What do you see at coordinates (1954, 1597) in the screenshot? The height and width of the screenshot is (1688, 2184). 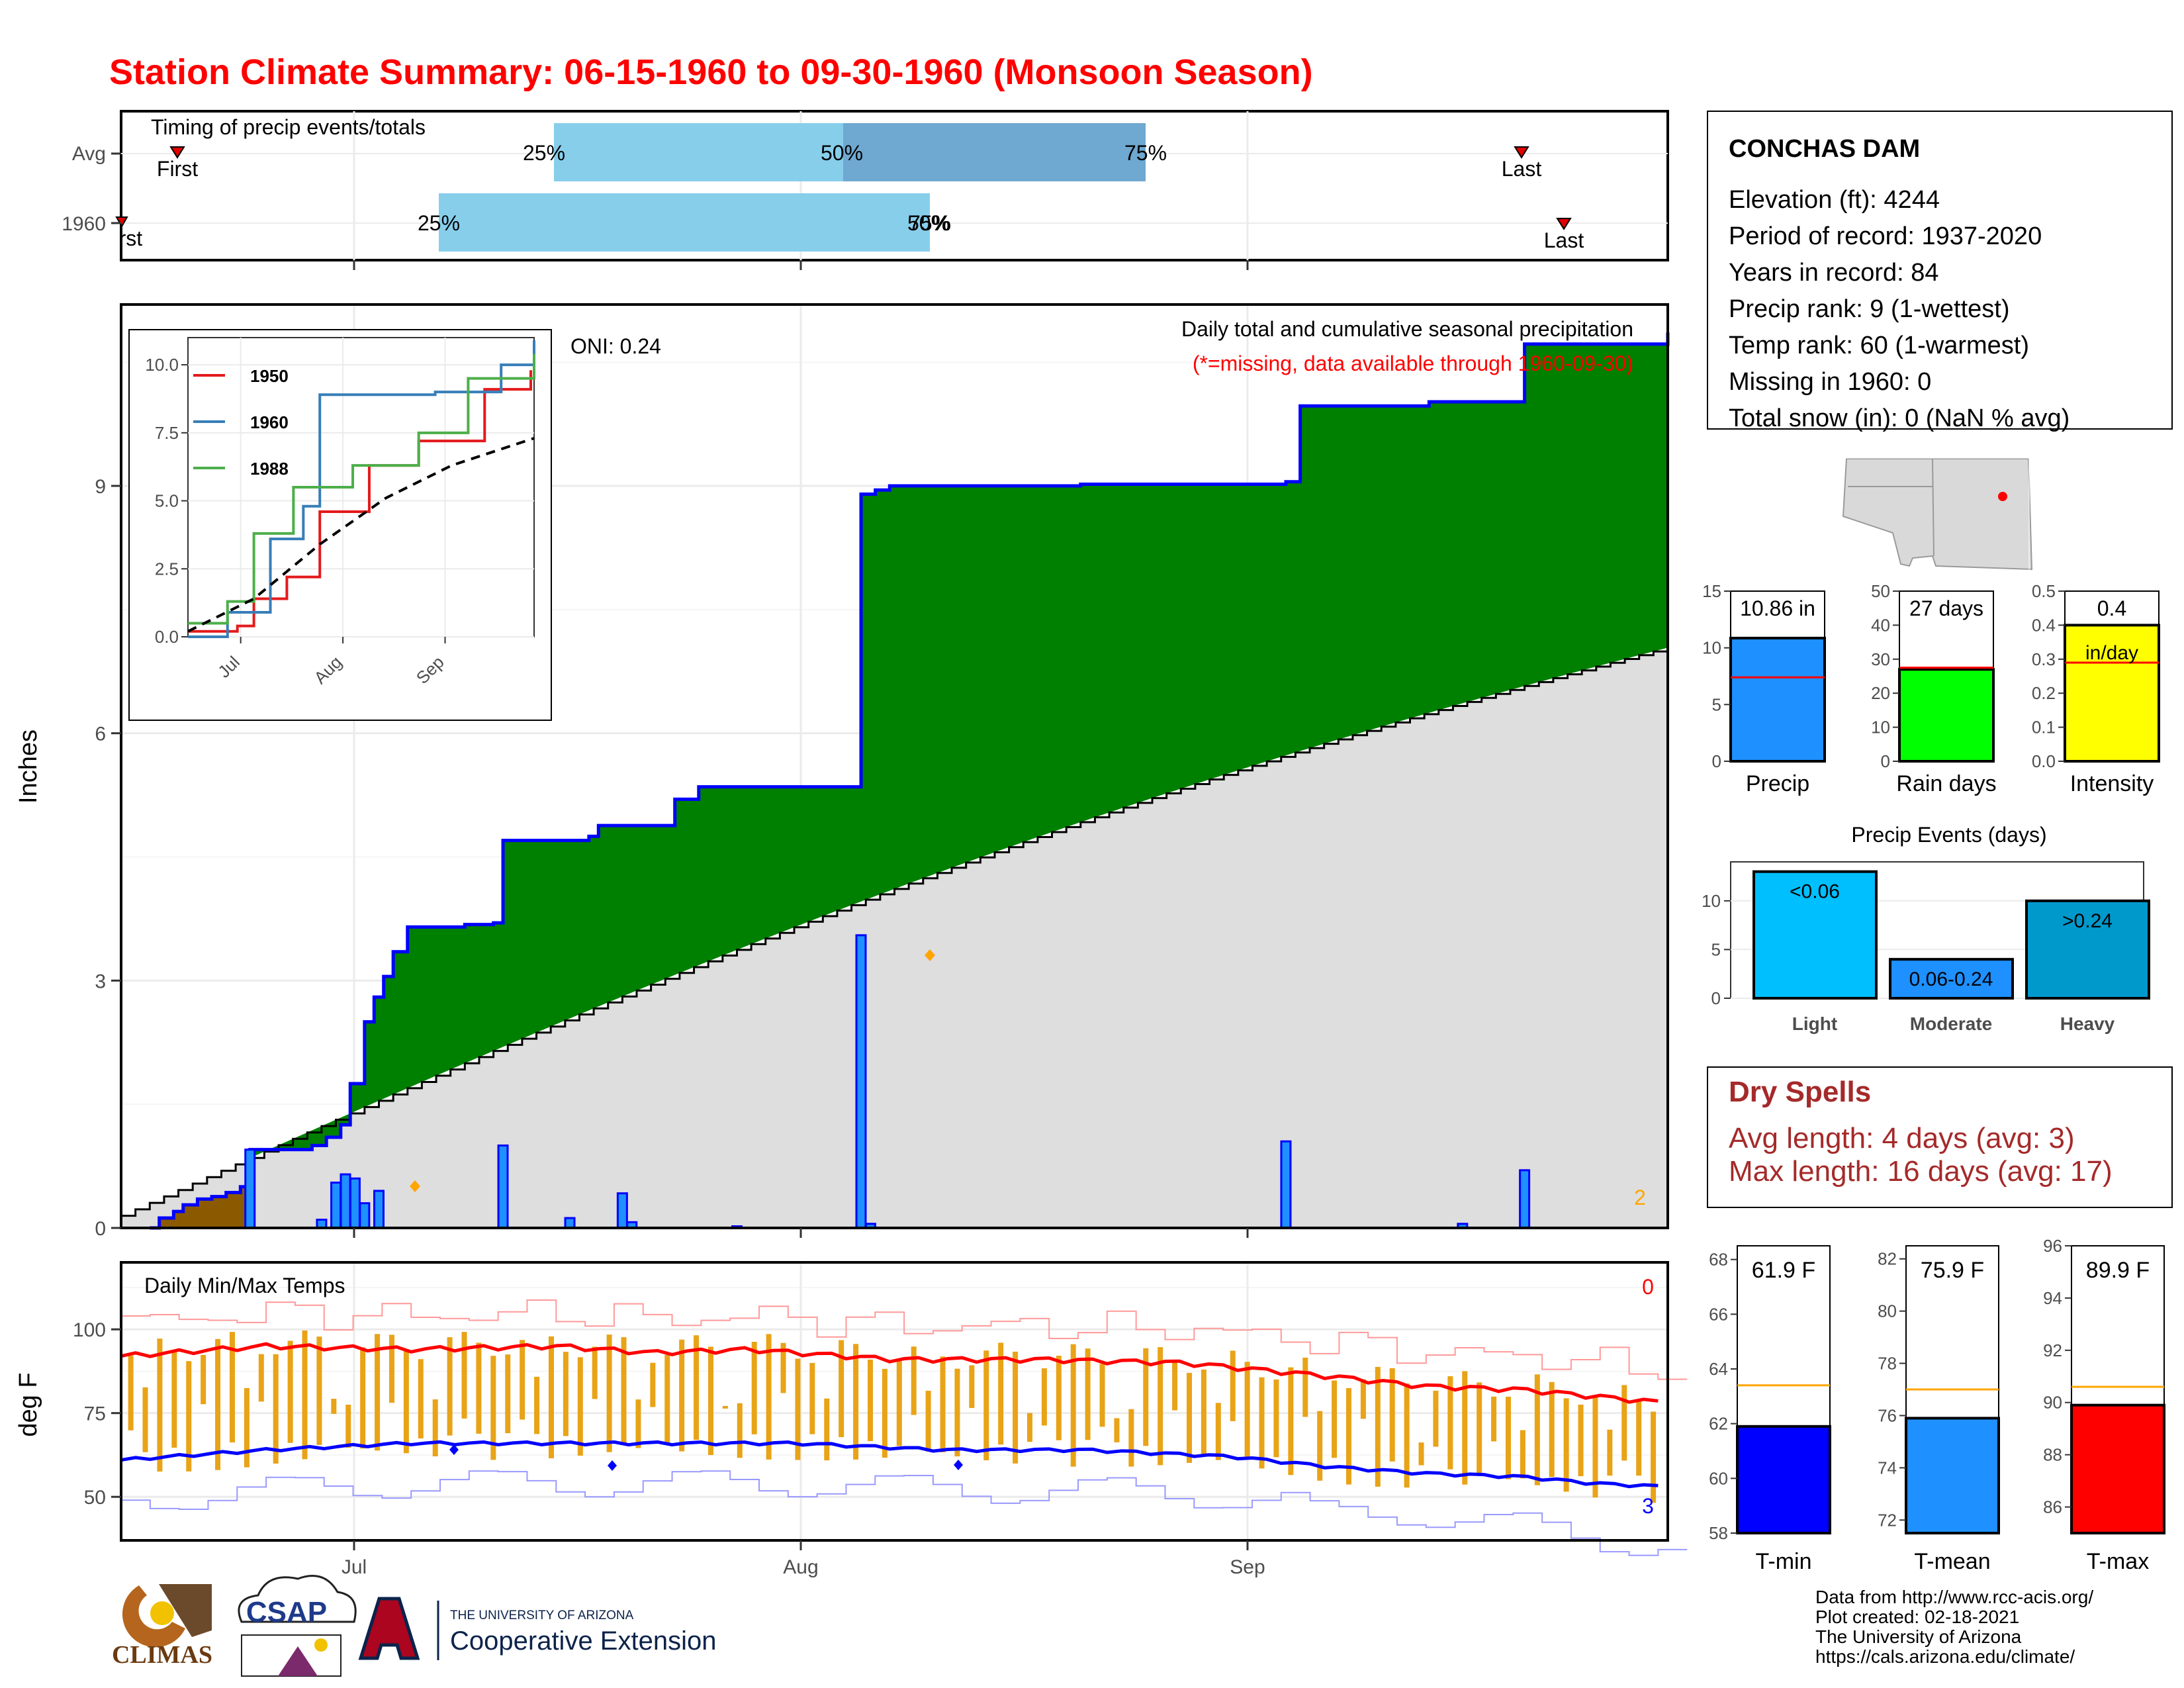 I see `credit-line-1: Data from http://www.rcc-acis.org/` at bounding box center [1954, 1597].